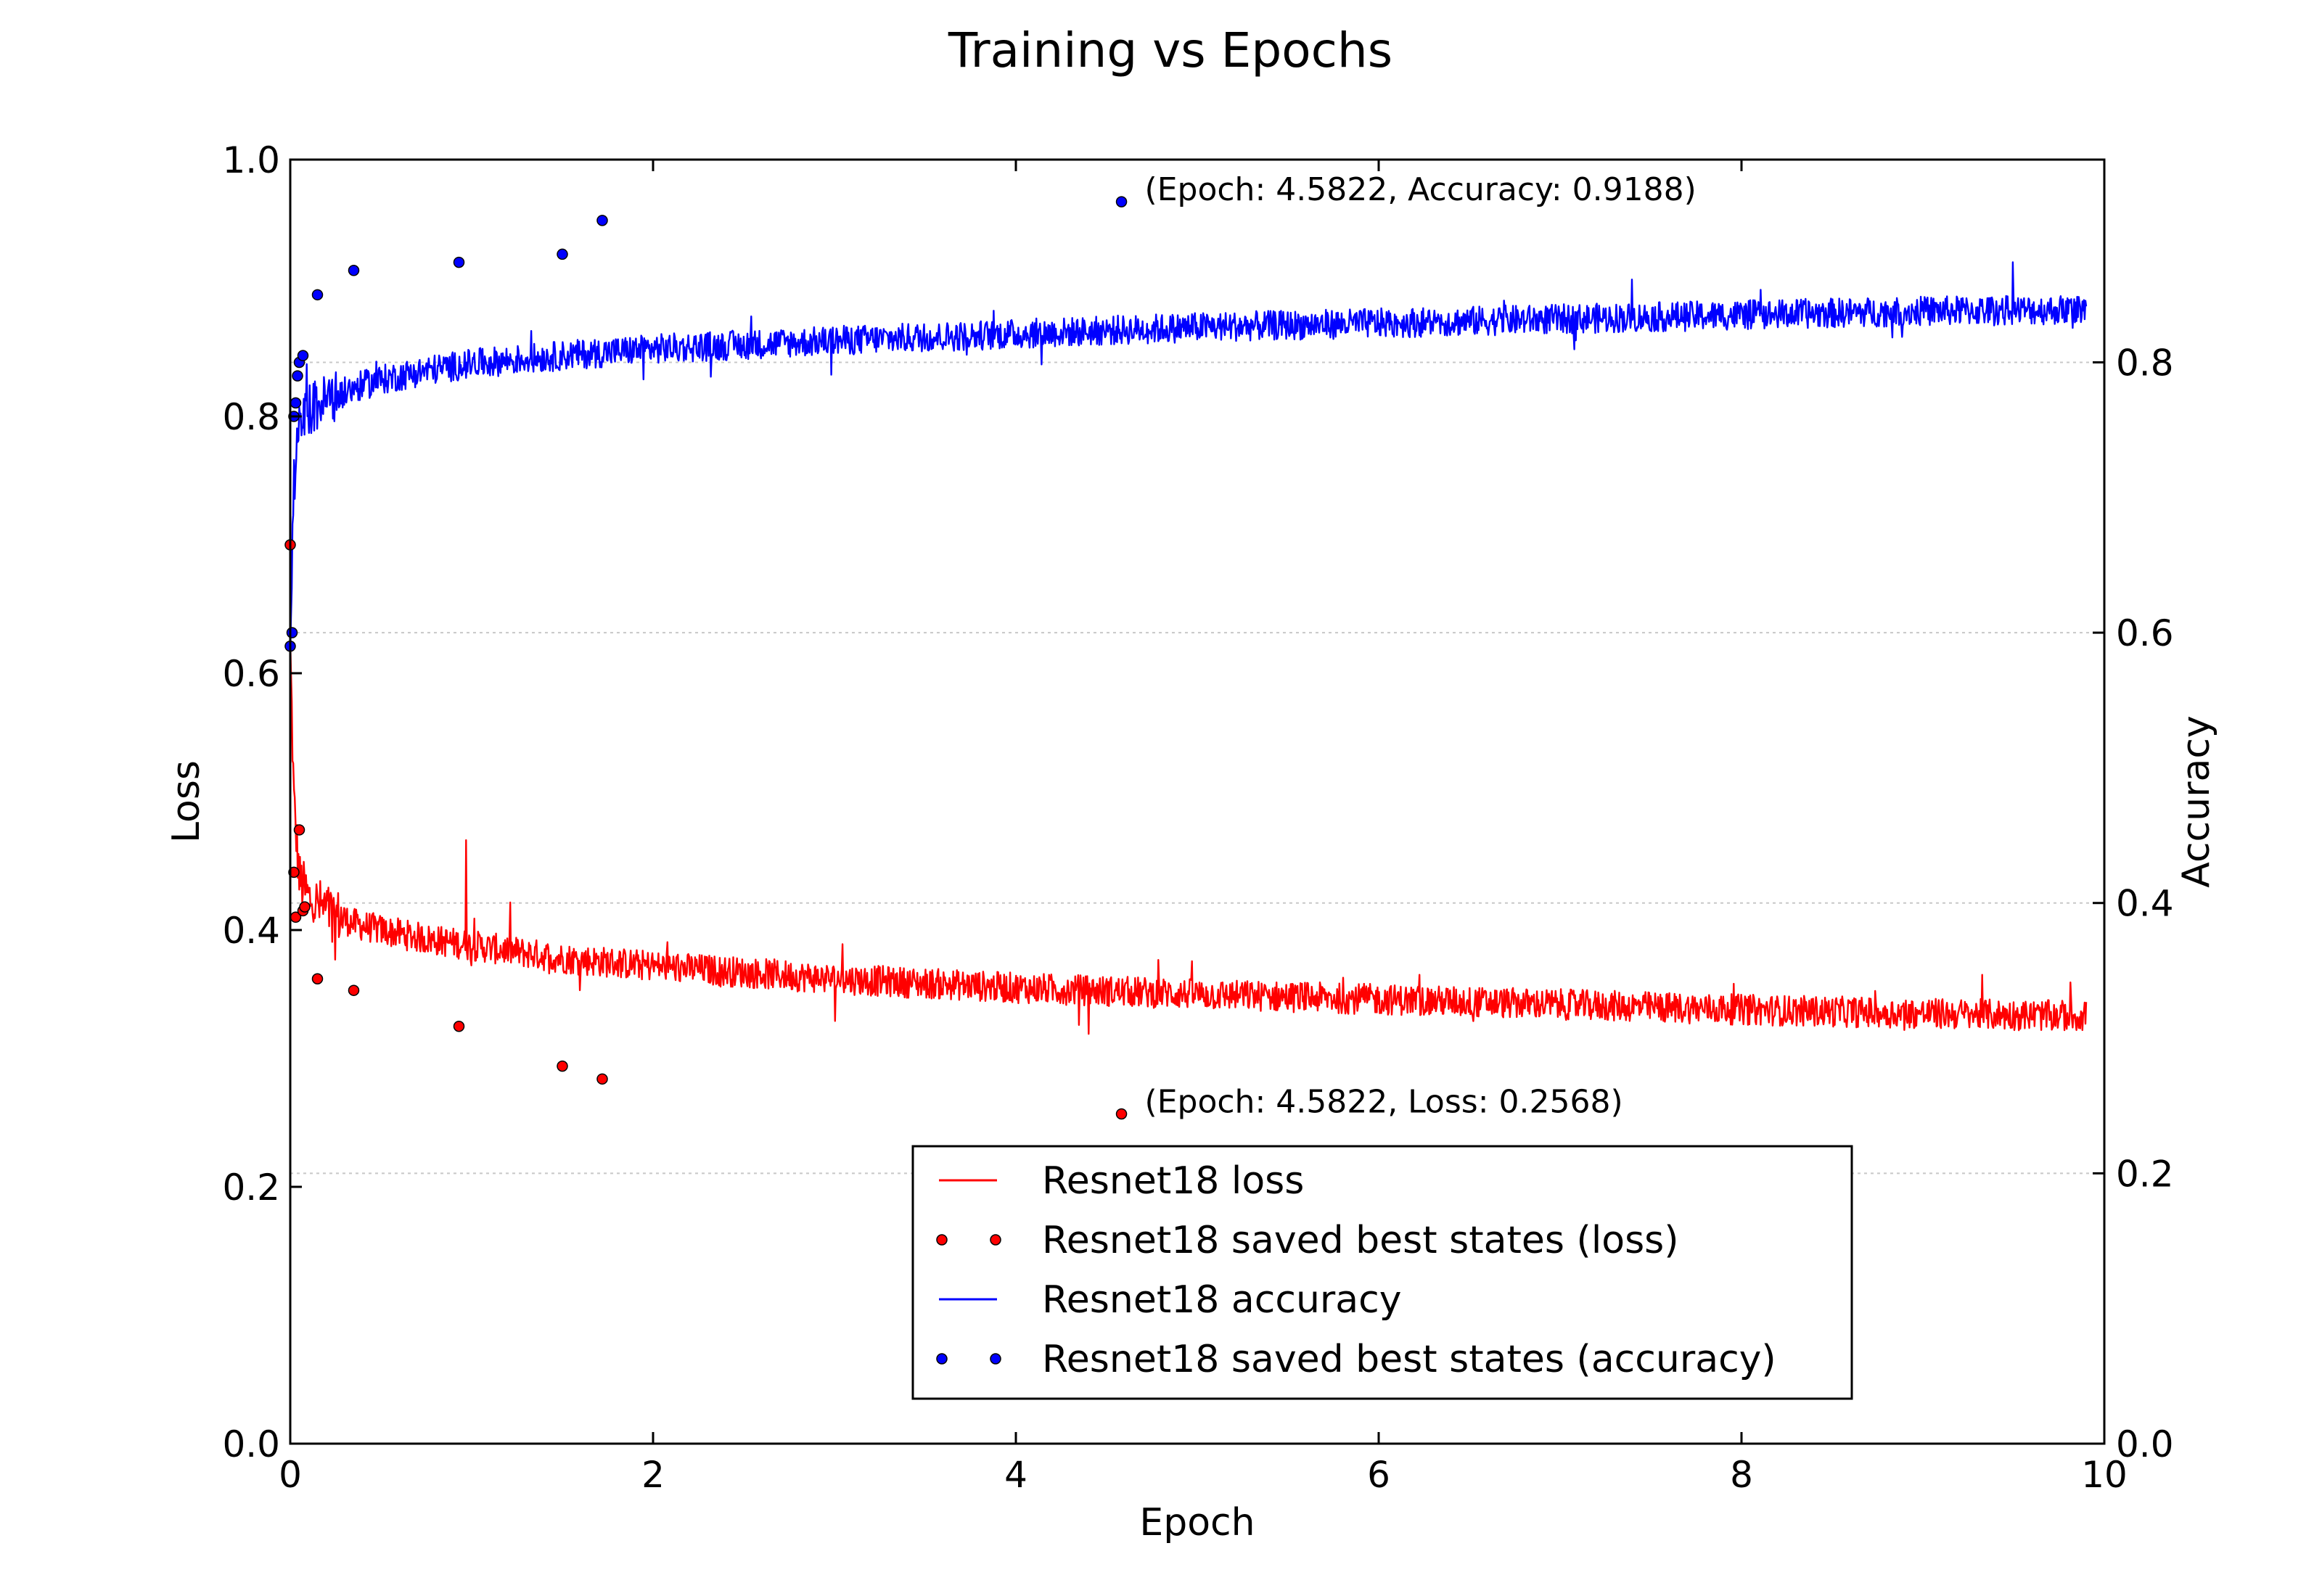 This screenshot has height=1596, width=2322. I want to click on y-axis-label-left: Loss, so click(186, 801).